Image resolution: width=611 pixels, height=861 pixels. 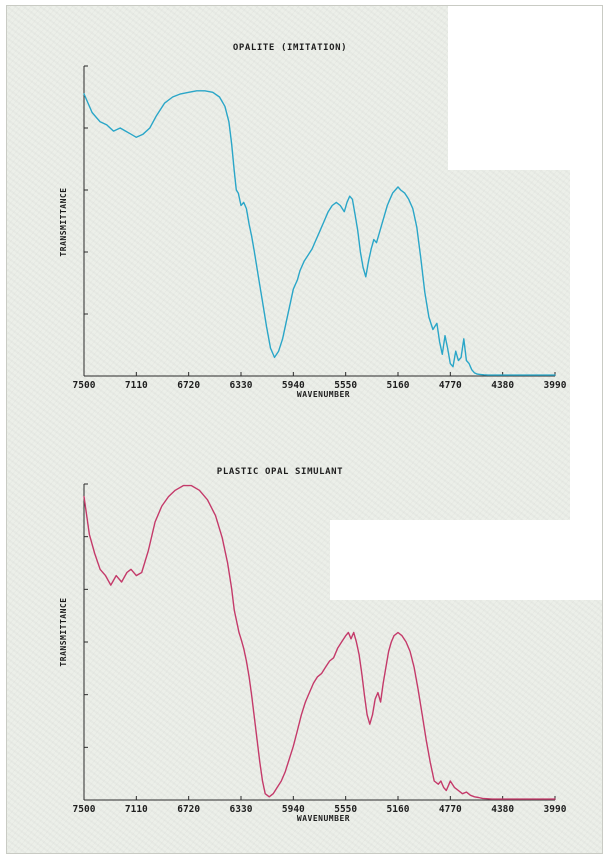 What do you see at coordinates (290, 48) in the screenshot?
I see `chart-title: OPALITE (IMITATION)` at bounding box center [290, 48].